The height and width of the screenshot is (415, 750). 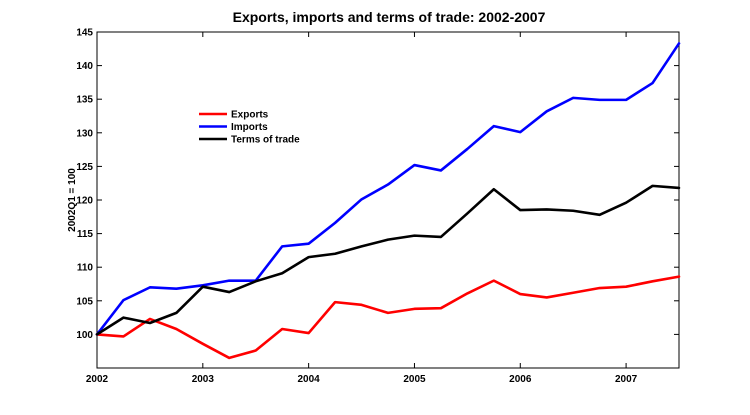 What do you see at coordinates (520, 379) in the screenshot?
I see `x-tick-label: 2006` at bounding box center [520, 379].